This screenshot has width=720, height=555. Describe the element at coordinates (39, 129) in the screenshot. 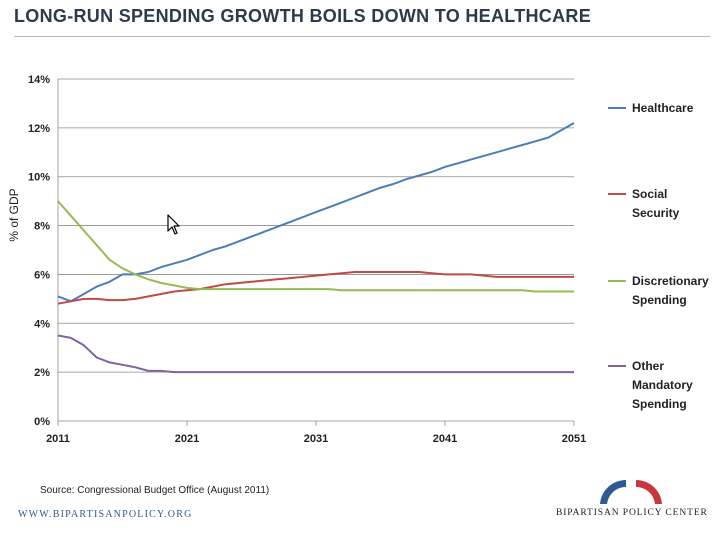

I see `y-tick-label: 12%` at that location.